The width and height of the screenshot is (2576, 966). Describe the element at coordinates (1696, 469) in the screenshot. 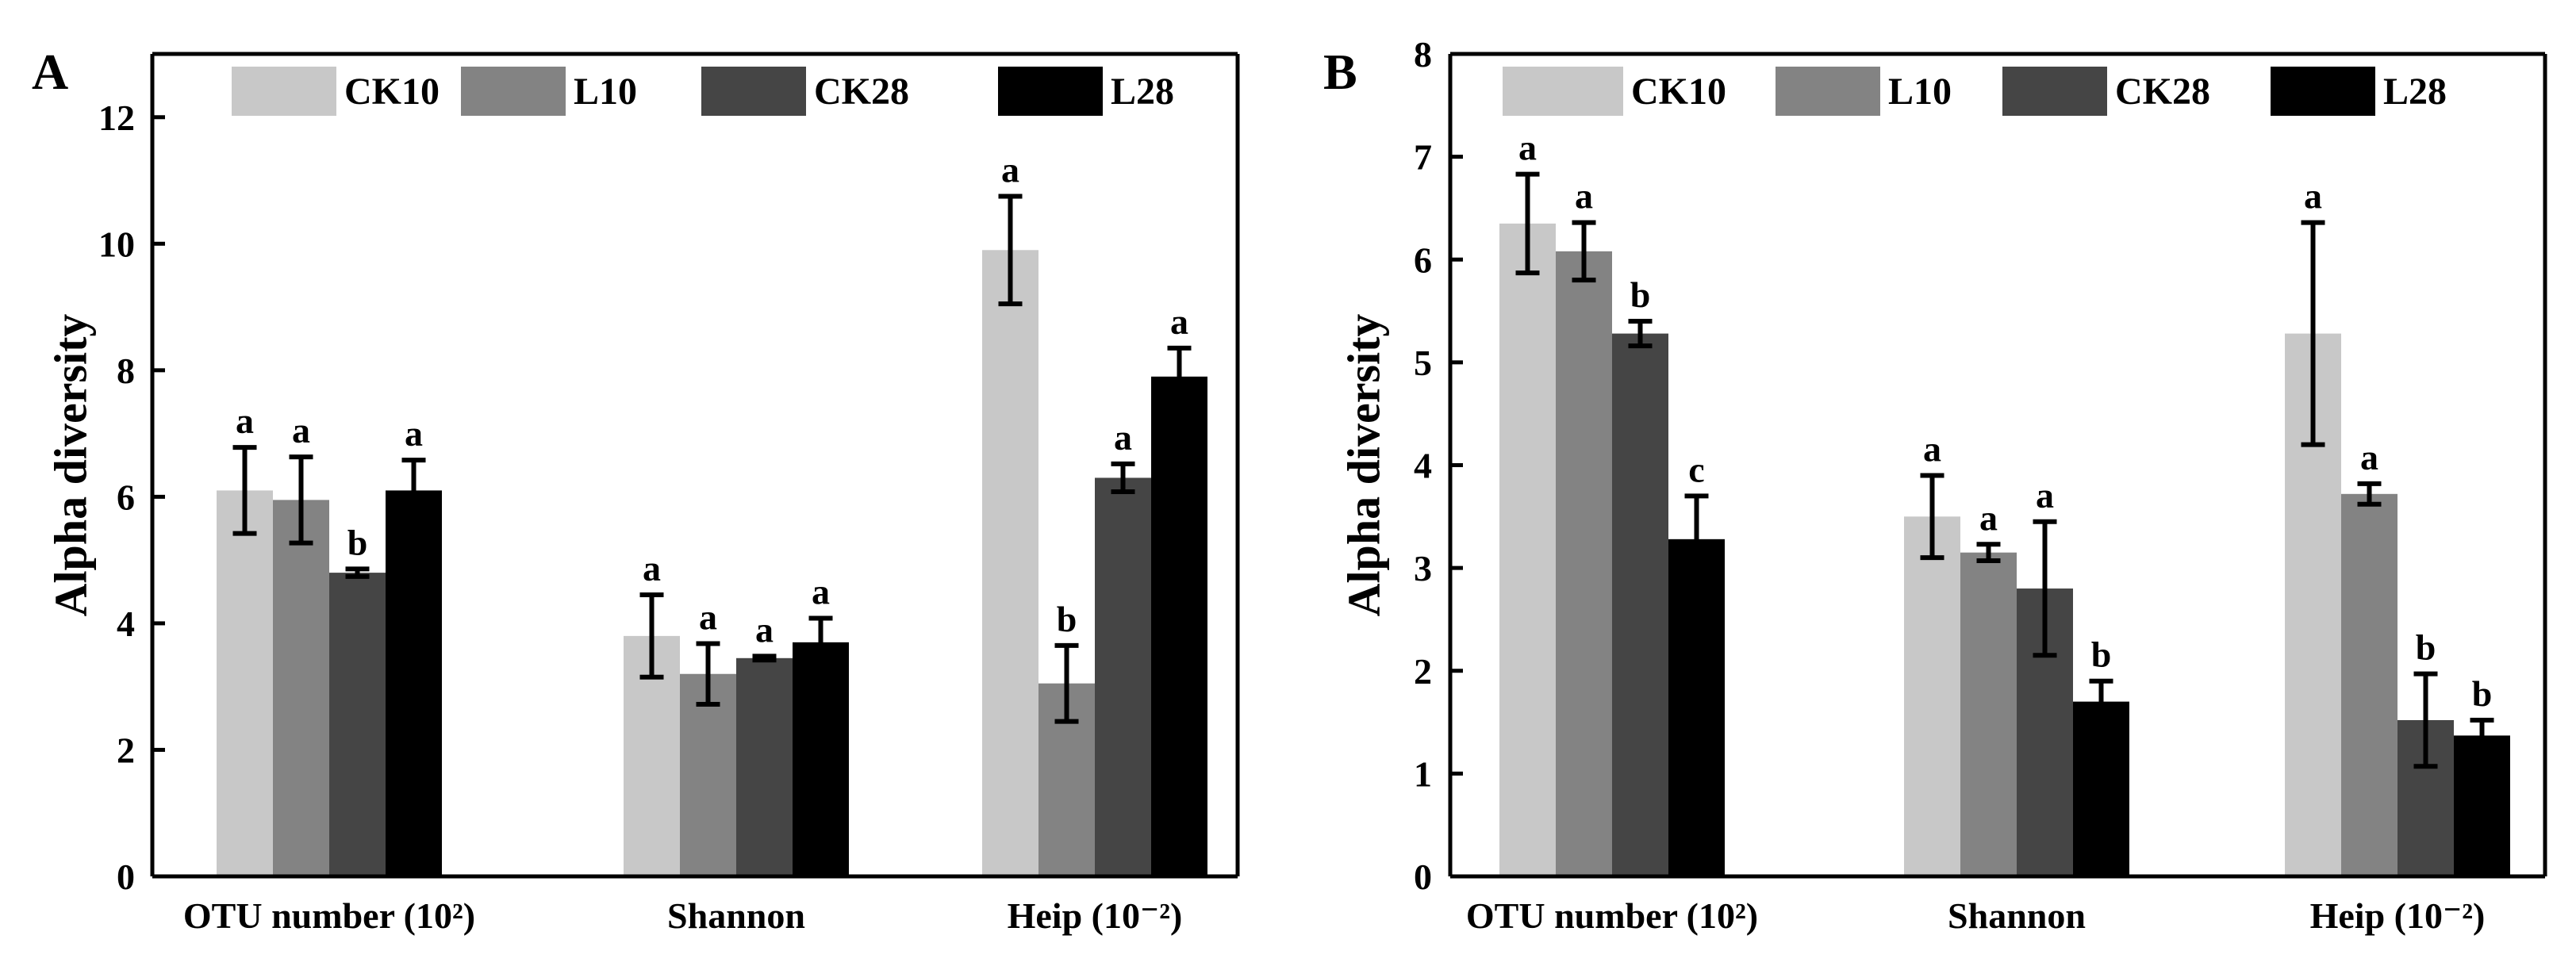

I see `significance-letter: c` at that location.